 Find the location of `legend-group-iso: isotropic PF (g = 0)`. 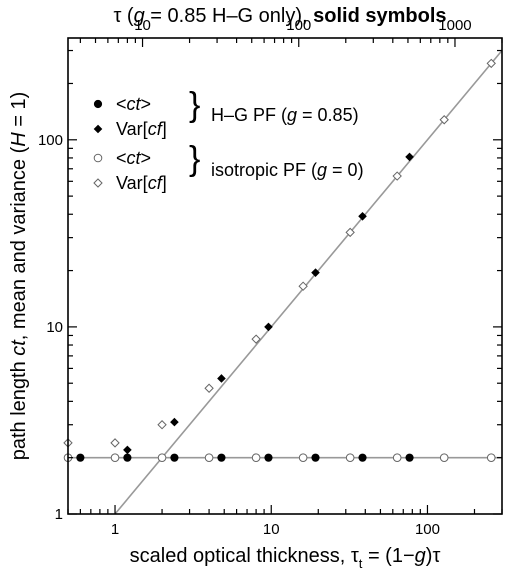

legend-group-iso: isotropic PF (g = 0) is located at coordinates (287, 170).